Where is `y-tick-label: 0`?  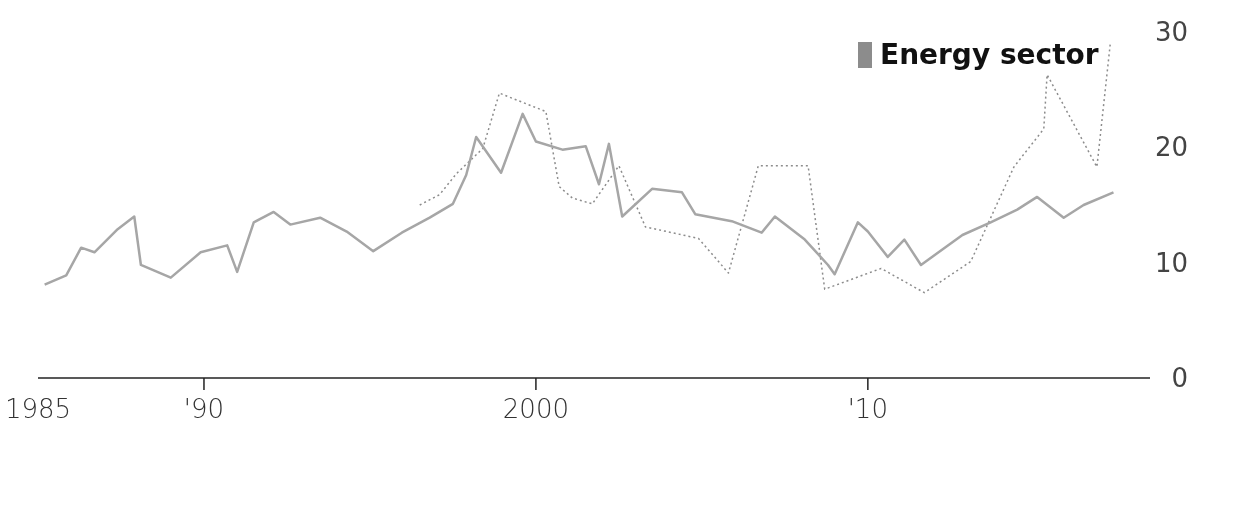
y-tick-label: 0 is located at coordinates (1179, 378).